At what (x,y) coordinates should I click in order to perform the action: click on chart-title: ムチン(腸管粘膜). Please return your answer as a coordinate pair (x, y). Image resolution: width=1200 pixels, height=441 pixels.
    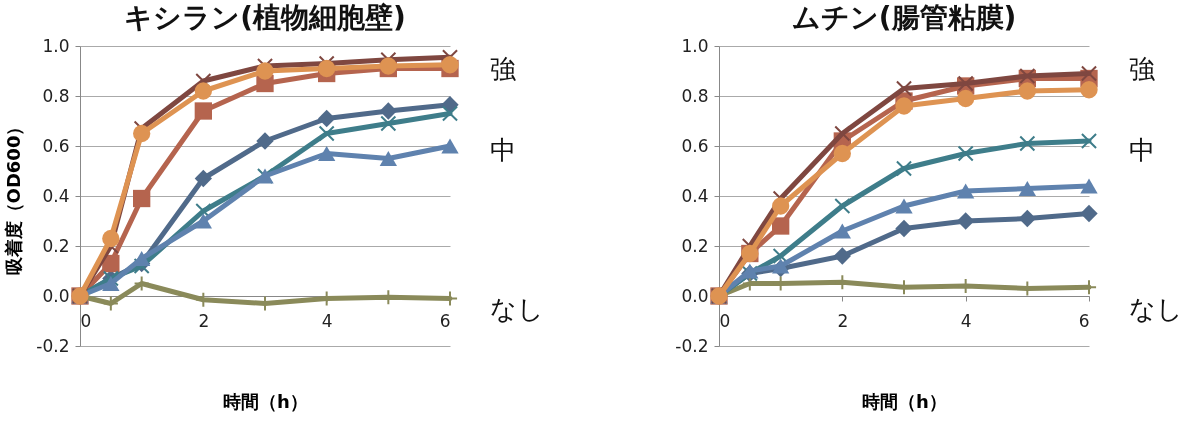
    Looking at the image, I should click on (904, 17).